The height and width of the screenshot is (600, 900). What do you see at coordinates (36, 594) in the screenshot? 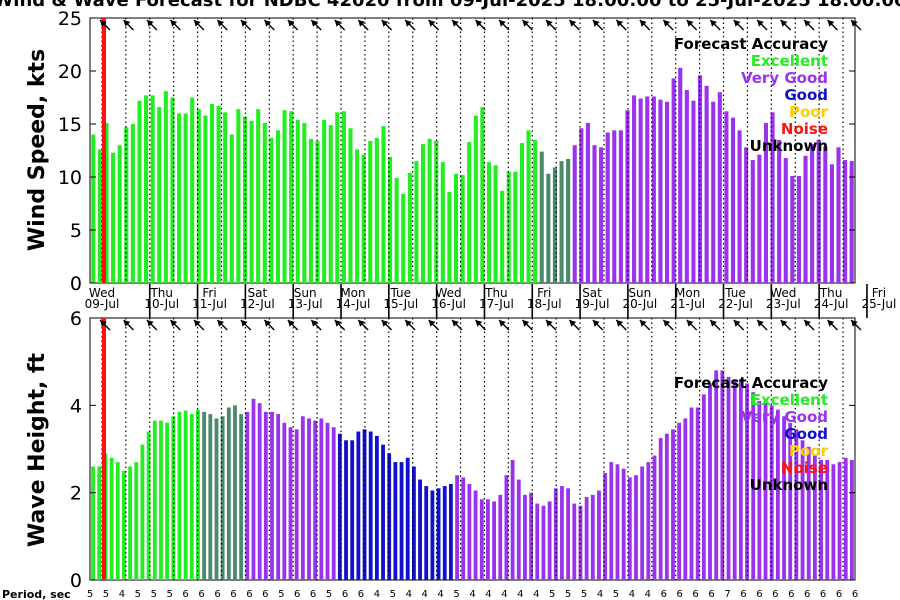
I see `period-label: Period, sec` at bounding box center [36, 594].